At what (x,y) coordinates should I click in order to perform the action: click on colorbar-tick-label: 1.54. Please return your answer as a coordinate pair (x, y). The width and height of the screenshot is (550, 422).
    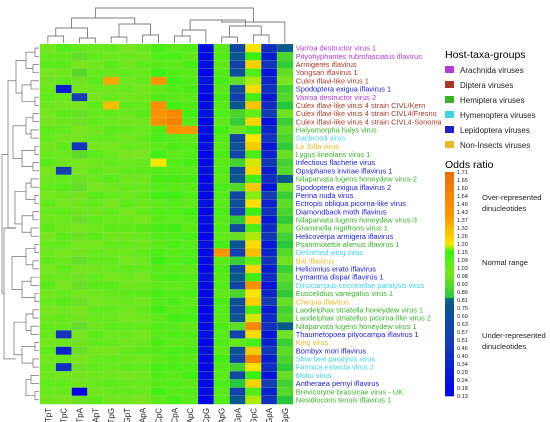
    Looking at the image, I should click on (462, 197).